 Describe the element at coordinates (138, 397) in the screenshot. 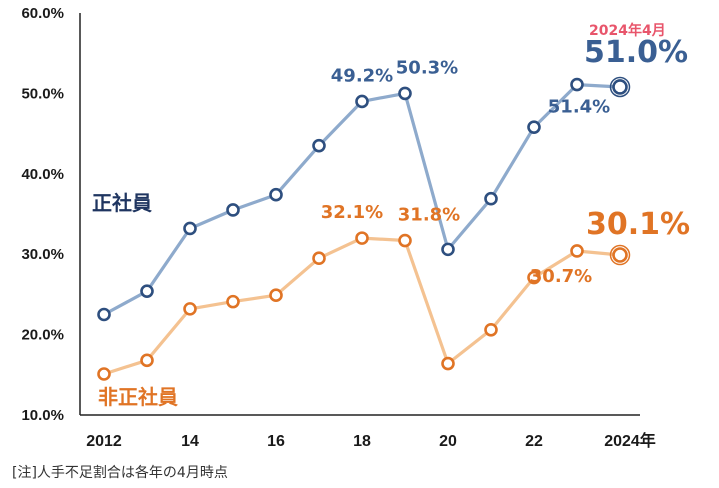

I see `series-name-label: 非正社員` at that location.